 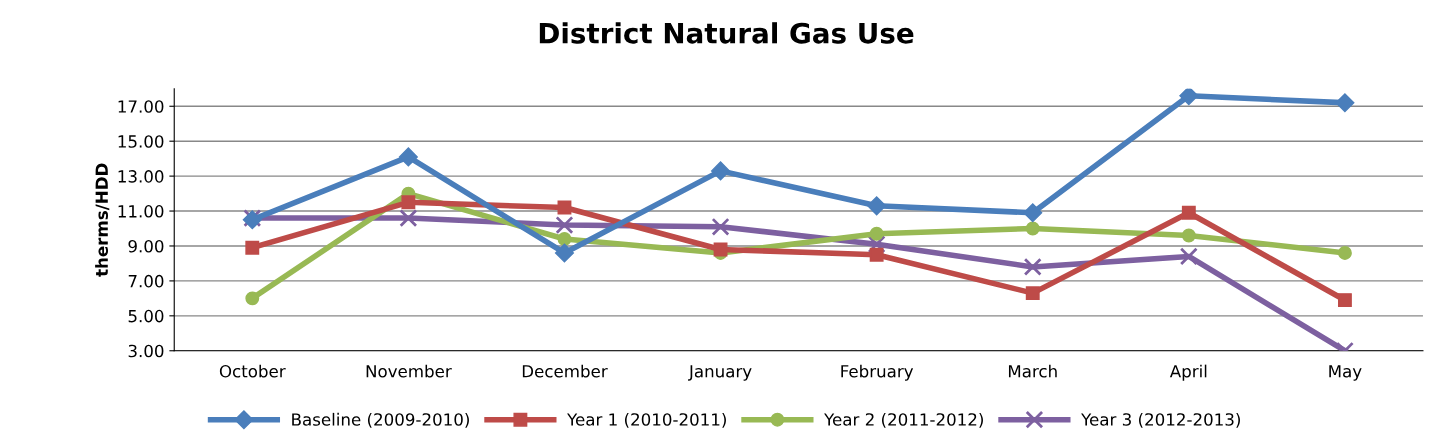 What do you see at coordinates (252, 371) in the screenshot?
I see `x-tick-label: October` at bounding box center [252, 371].